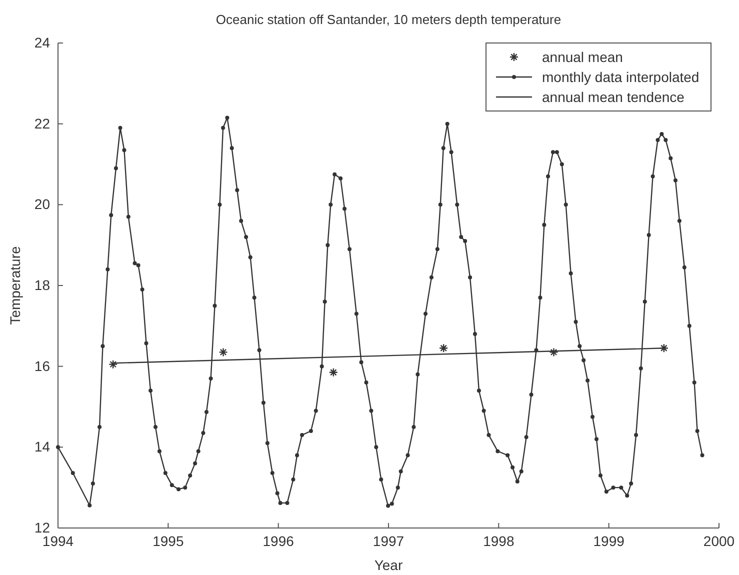 The image size is (739, 575). What do you see at coordinates (498, 540) in the screenshot?
I see `x-tick-label: 1998` at bounding box center [498, 540].